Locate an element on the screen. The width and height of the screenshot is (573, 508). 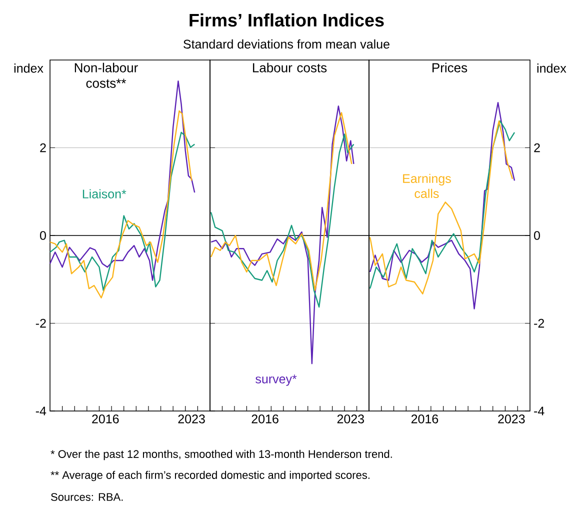
chart-title: Prices is located at coordinates (450, 67).